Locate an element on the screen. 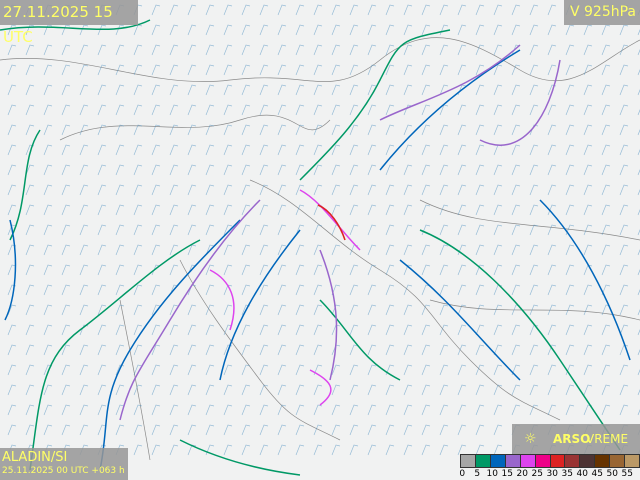 This screenshot has width=640, height=480. valid-time-label: 27.11.2025 15 UTC is located at coordinates (69, 23).